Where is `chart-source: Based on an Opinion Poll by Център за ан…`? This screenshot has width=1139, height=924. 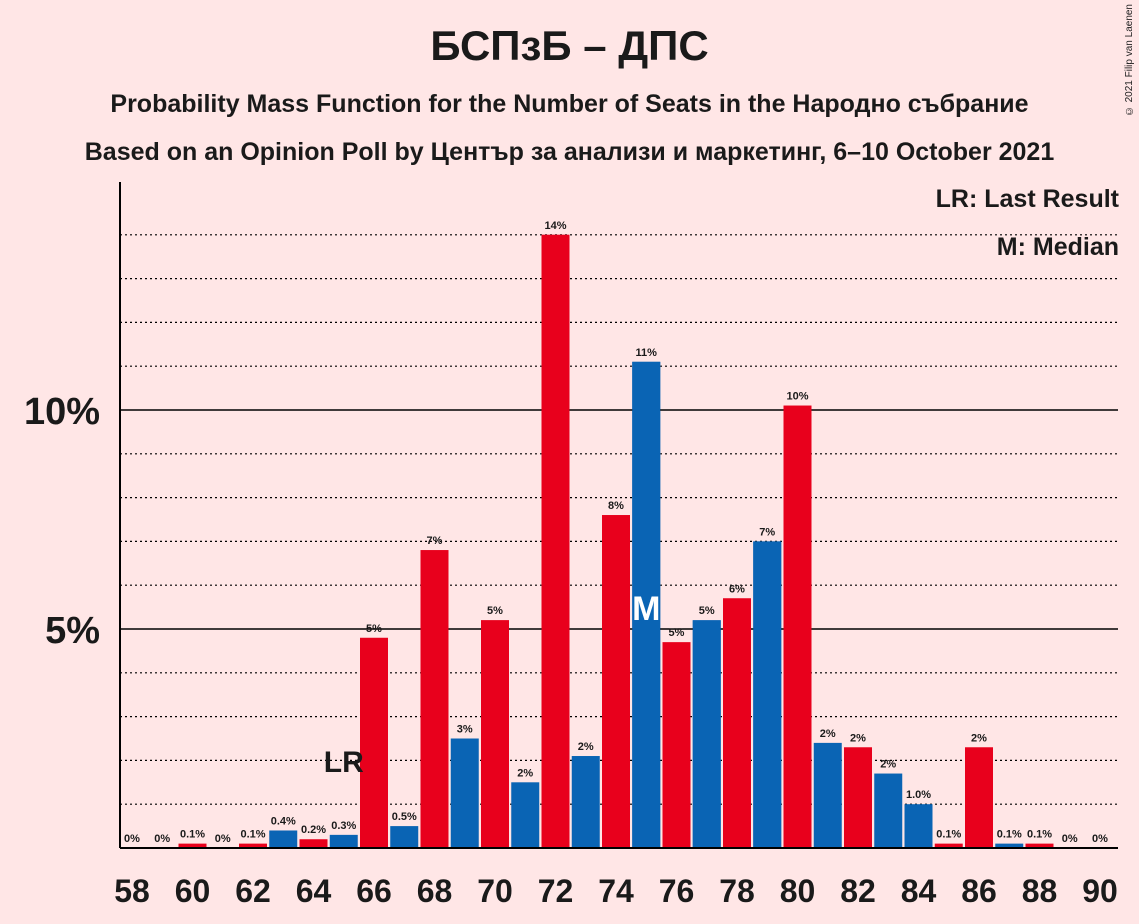
chart-source: Based on an Opinion Poll by Център за ан… is located at coordinates (569, 152).